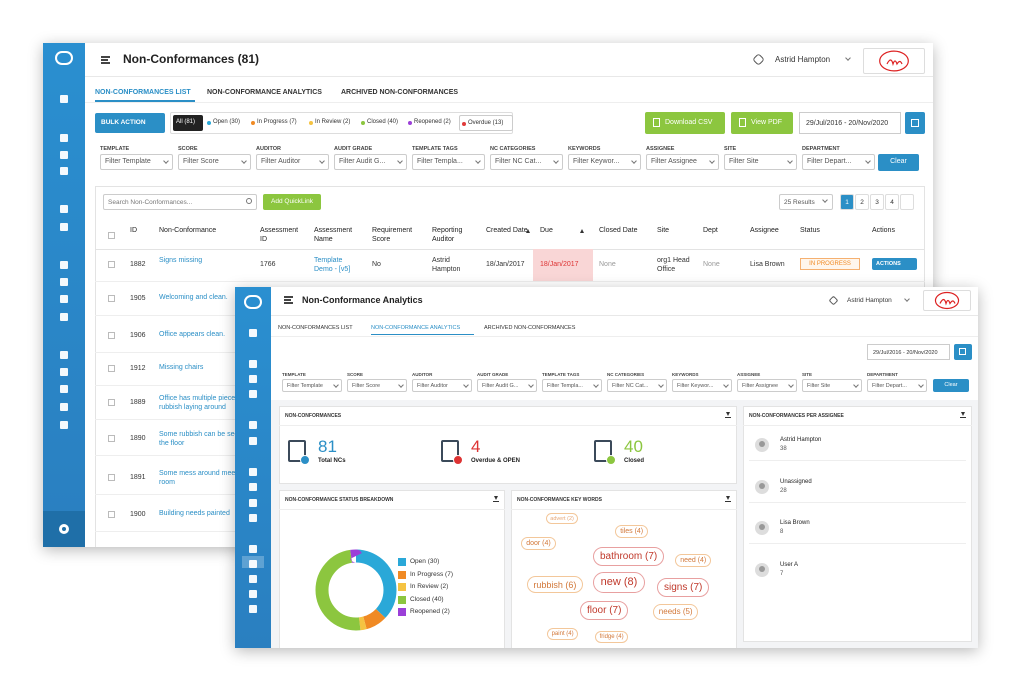 This screenshot has height=681, width=1024. Describe the element at coordinates (332, 265) in the screenshot. I see `table-cell: Template Demo - [v5]` at that location.